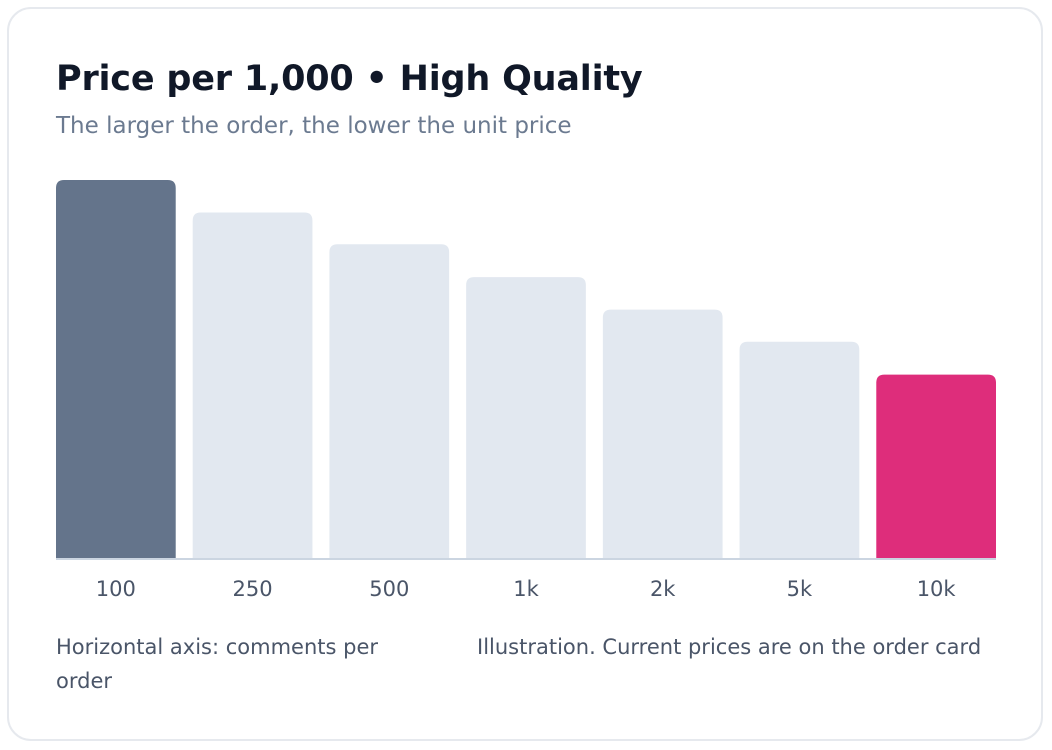 The height and width of the screenshot is (750, 1052). I want to click on x-tick-labels: 100 250 500 1k 2k 5k 10k, so click(526, 589).